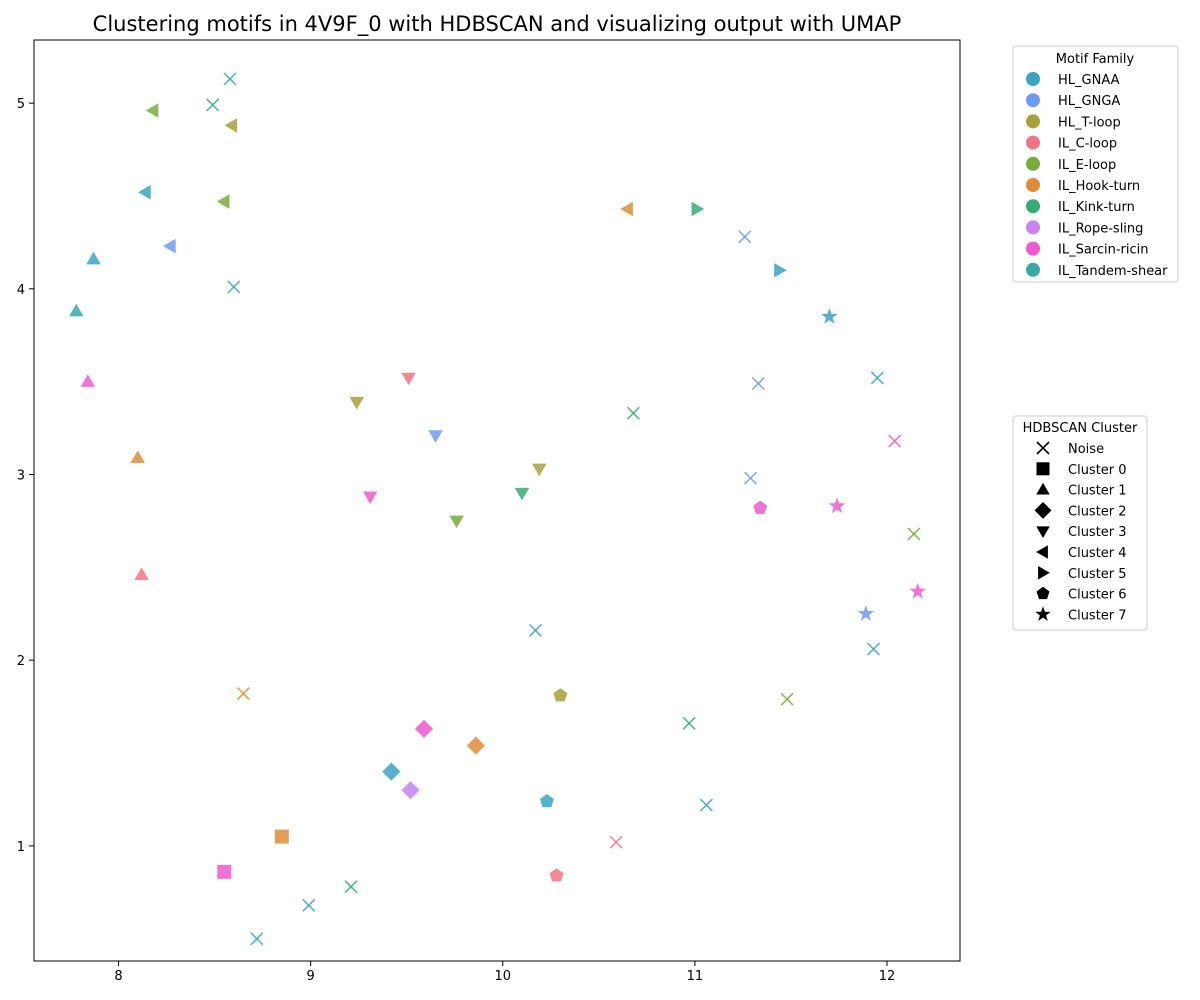  Describe the element at coordinates (21, 661) in the screenshot. I see `y-tick-label: 2` at that location.